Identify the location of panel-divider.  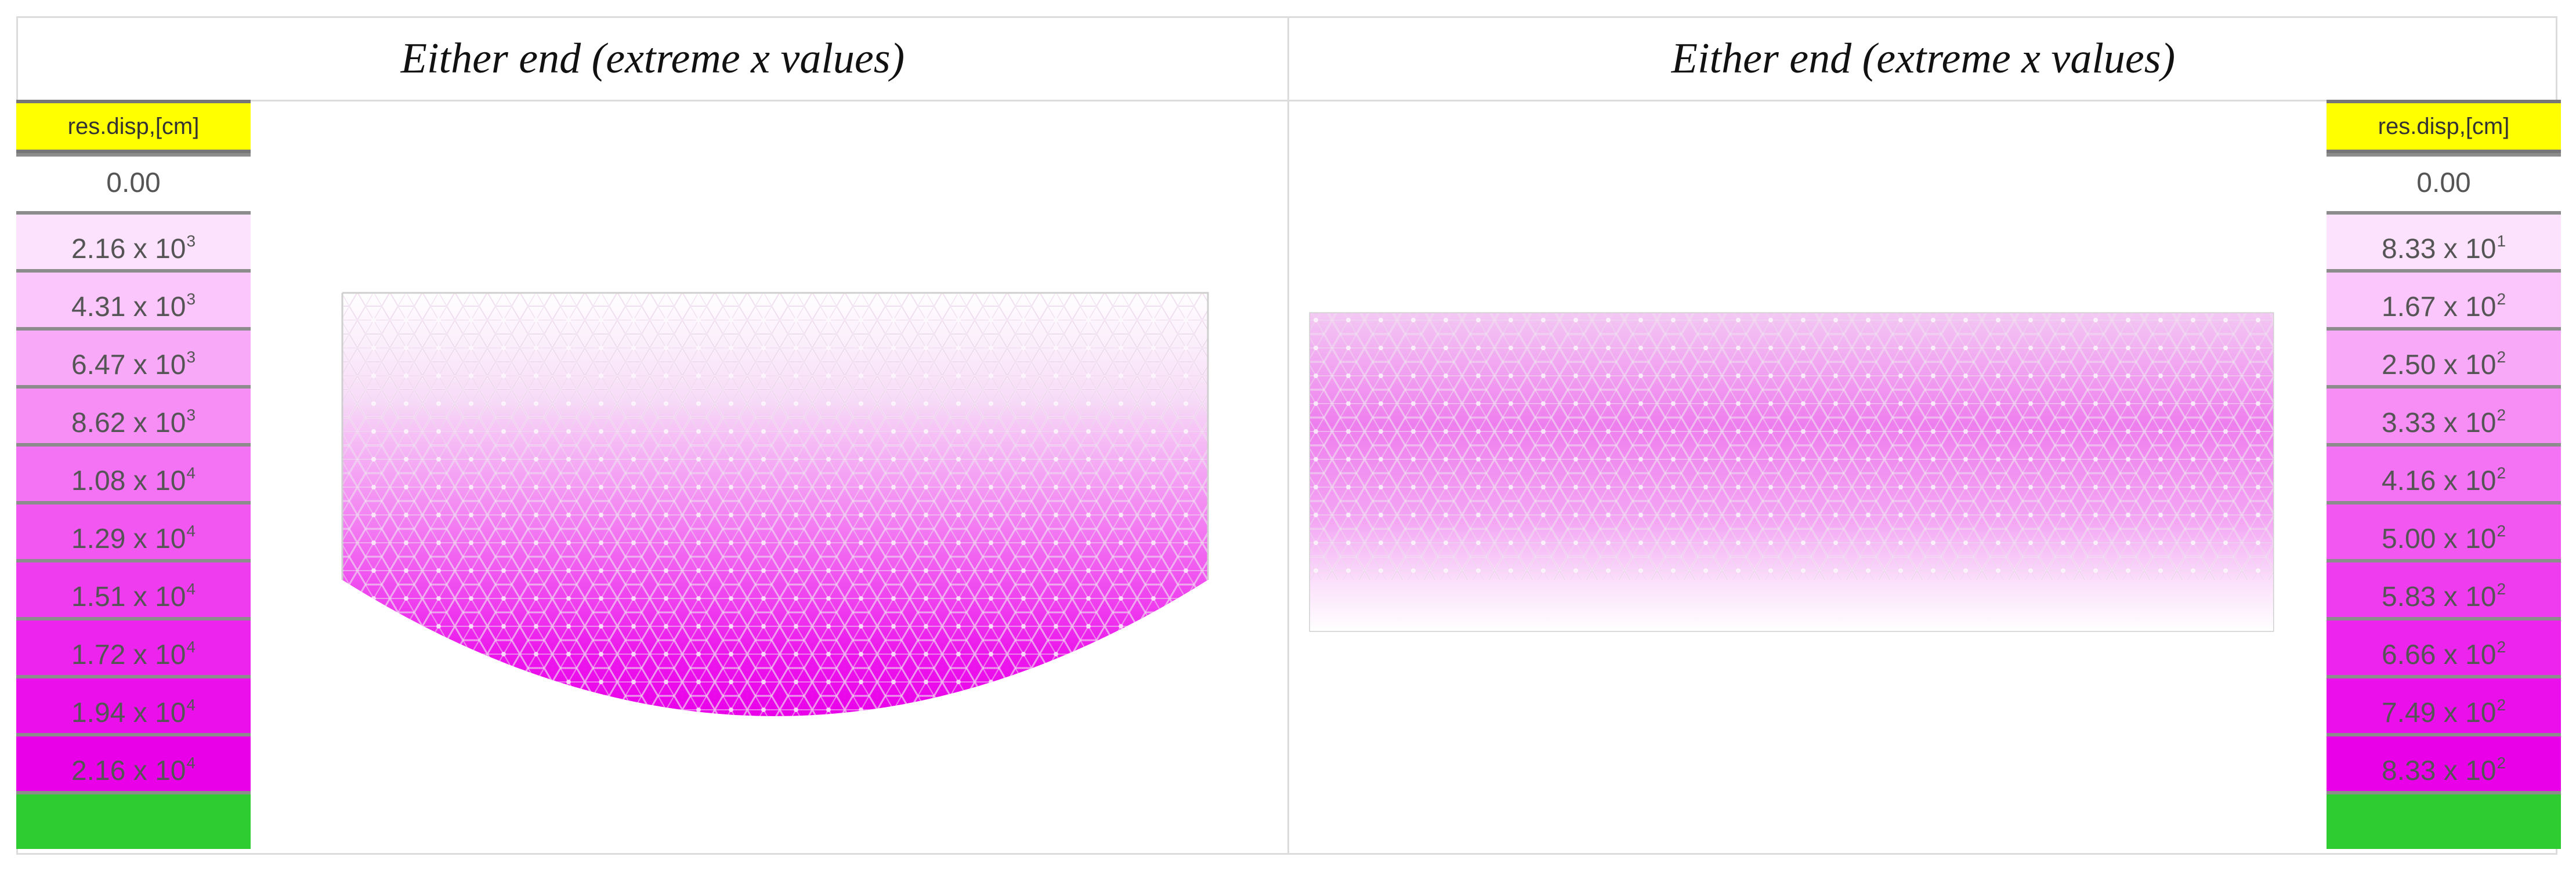
(1288, 435).